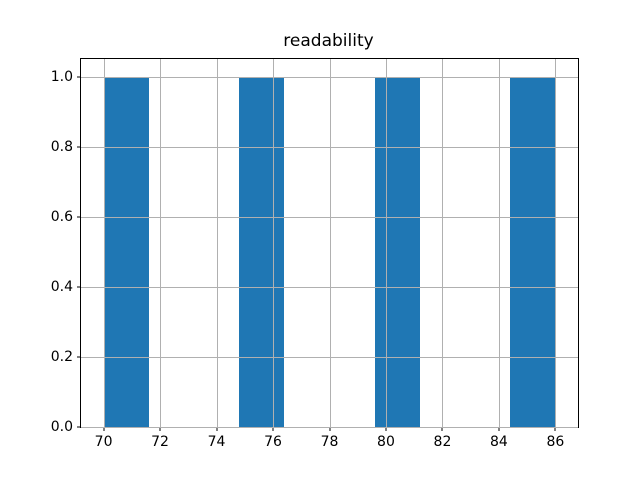  Describe the element at coordinates (61, 146) in the screenshot. I see `y-tick-label: 0.8` at that location.